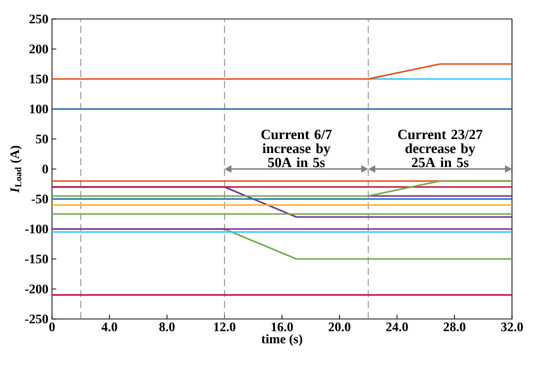 The width and height of the screenshot is (550, 366). I want to click on x-tick-label: 8.0, so click(167, 327).